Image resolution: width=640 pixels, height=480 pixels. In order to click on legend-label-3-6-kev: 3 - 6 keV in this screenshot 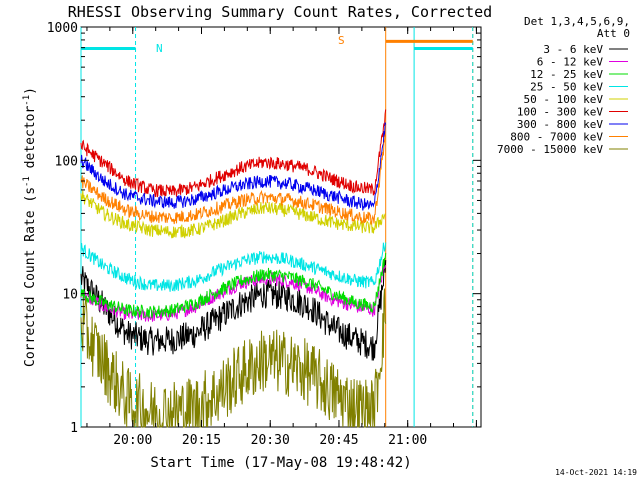, I will do `click(573, 49)`.